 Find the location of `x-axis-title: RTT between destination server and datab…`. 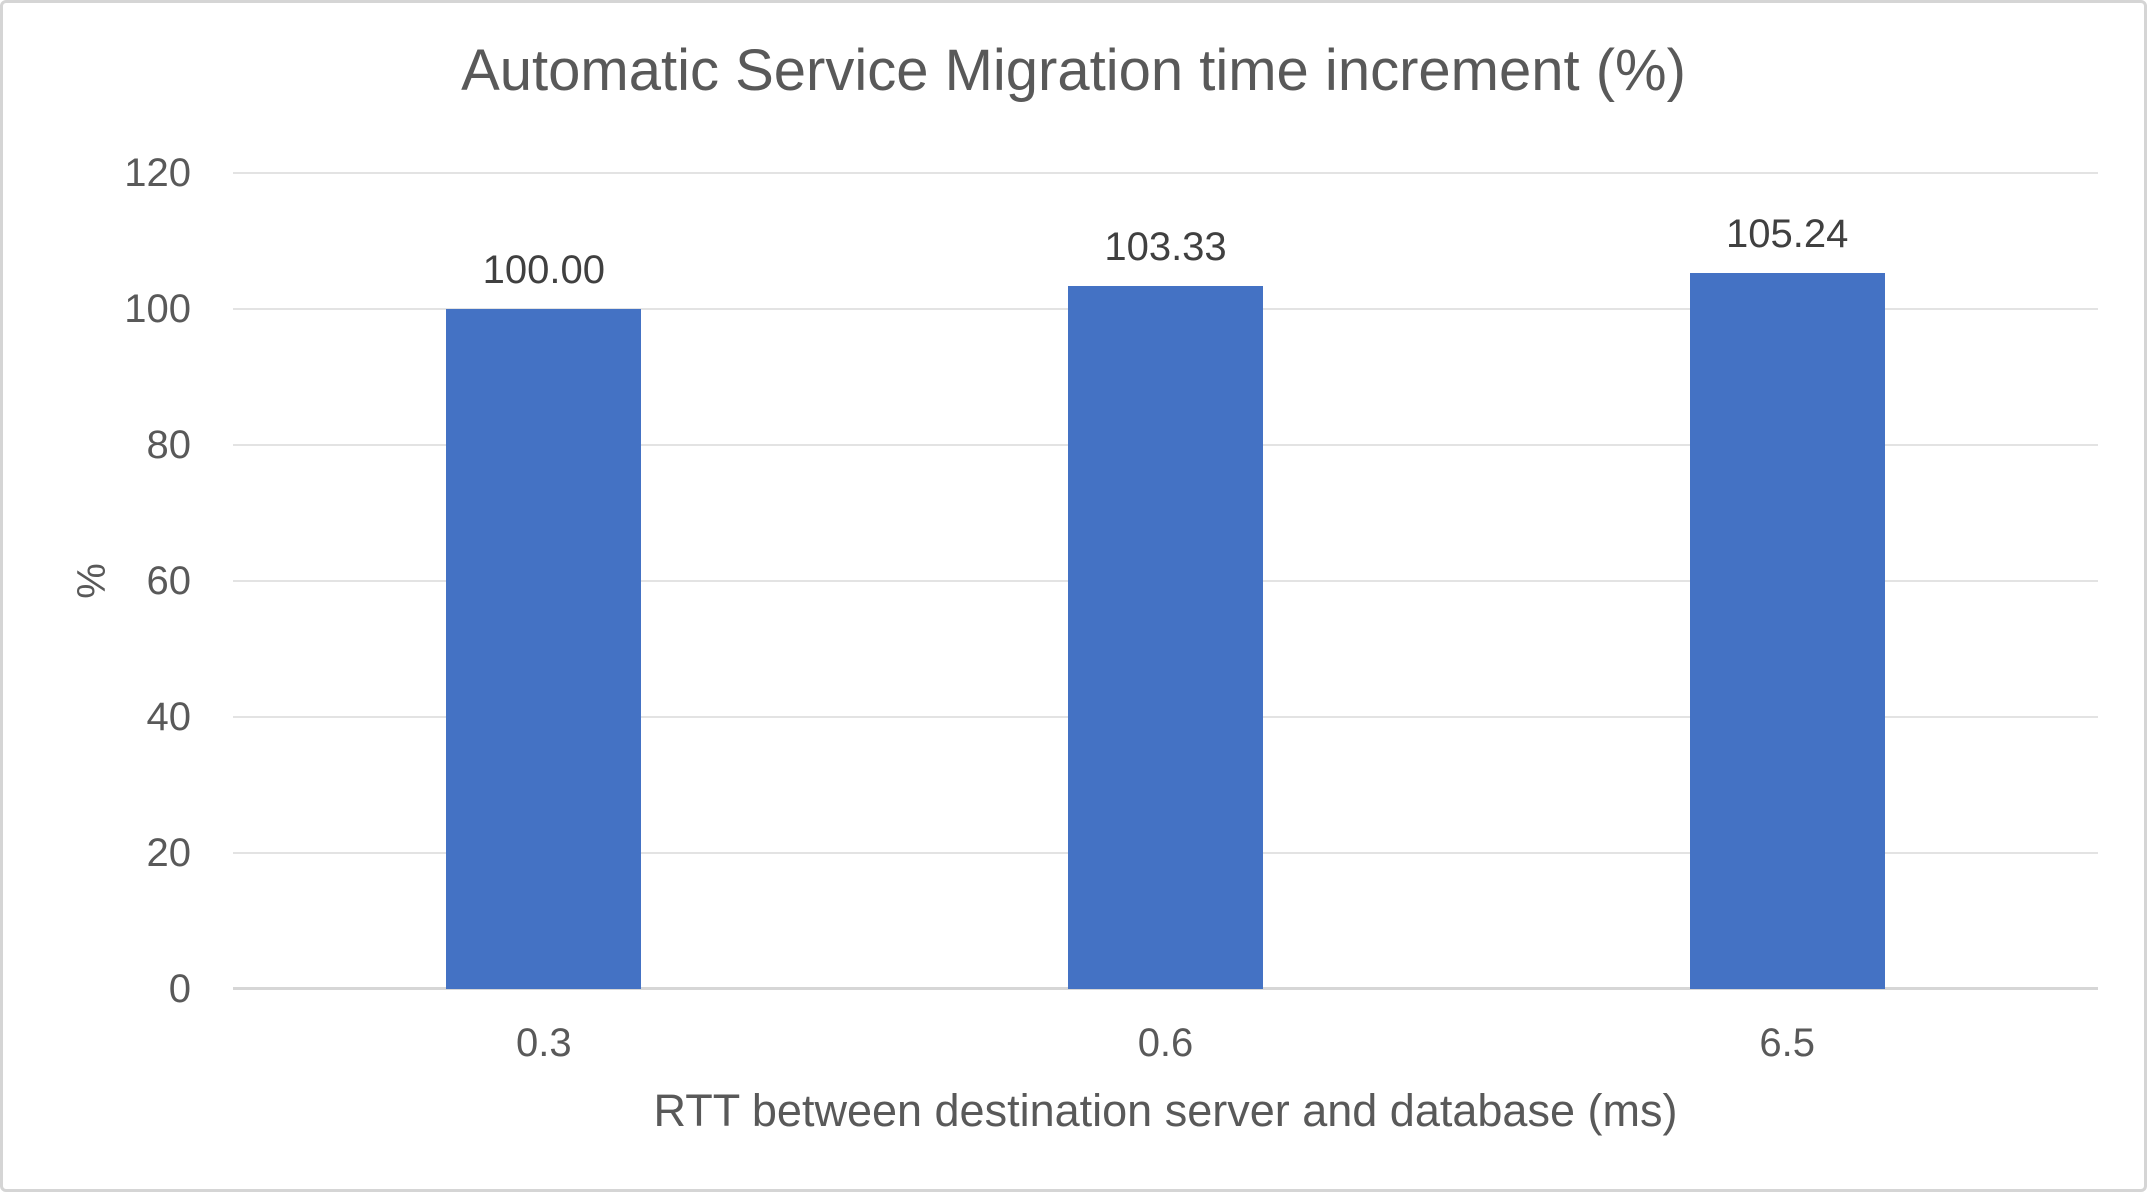

x-axis-title: RTT between destination server and datab… is located at coordinates (1165, 1110).